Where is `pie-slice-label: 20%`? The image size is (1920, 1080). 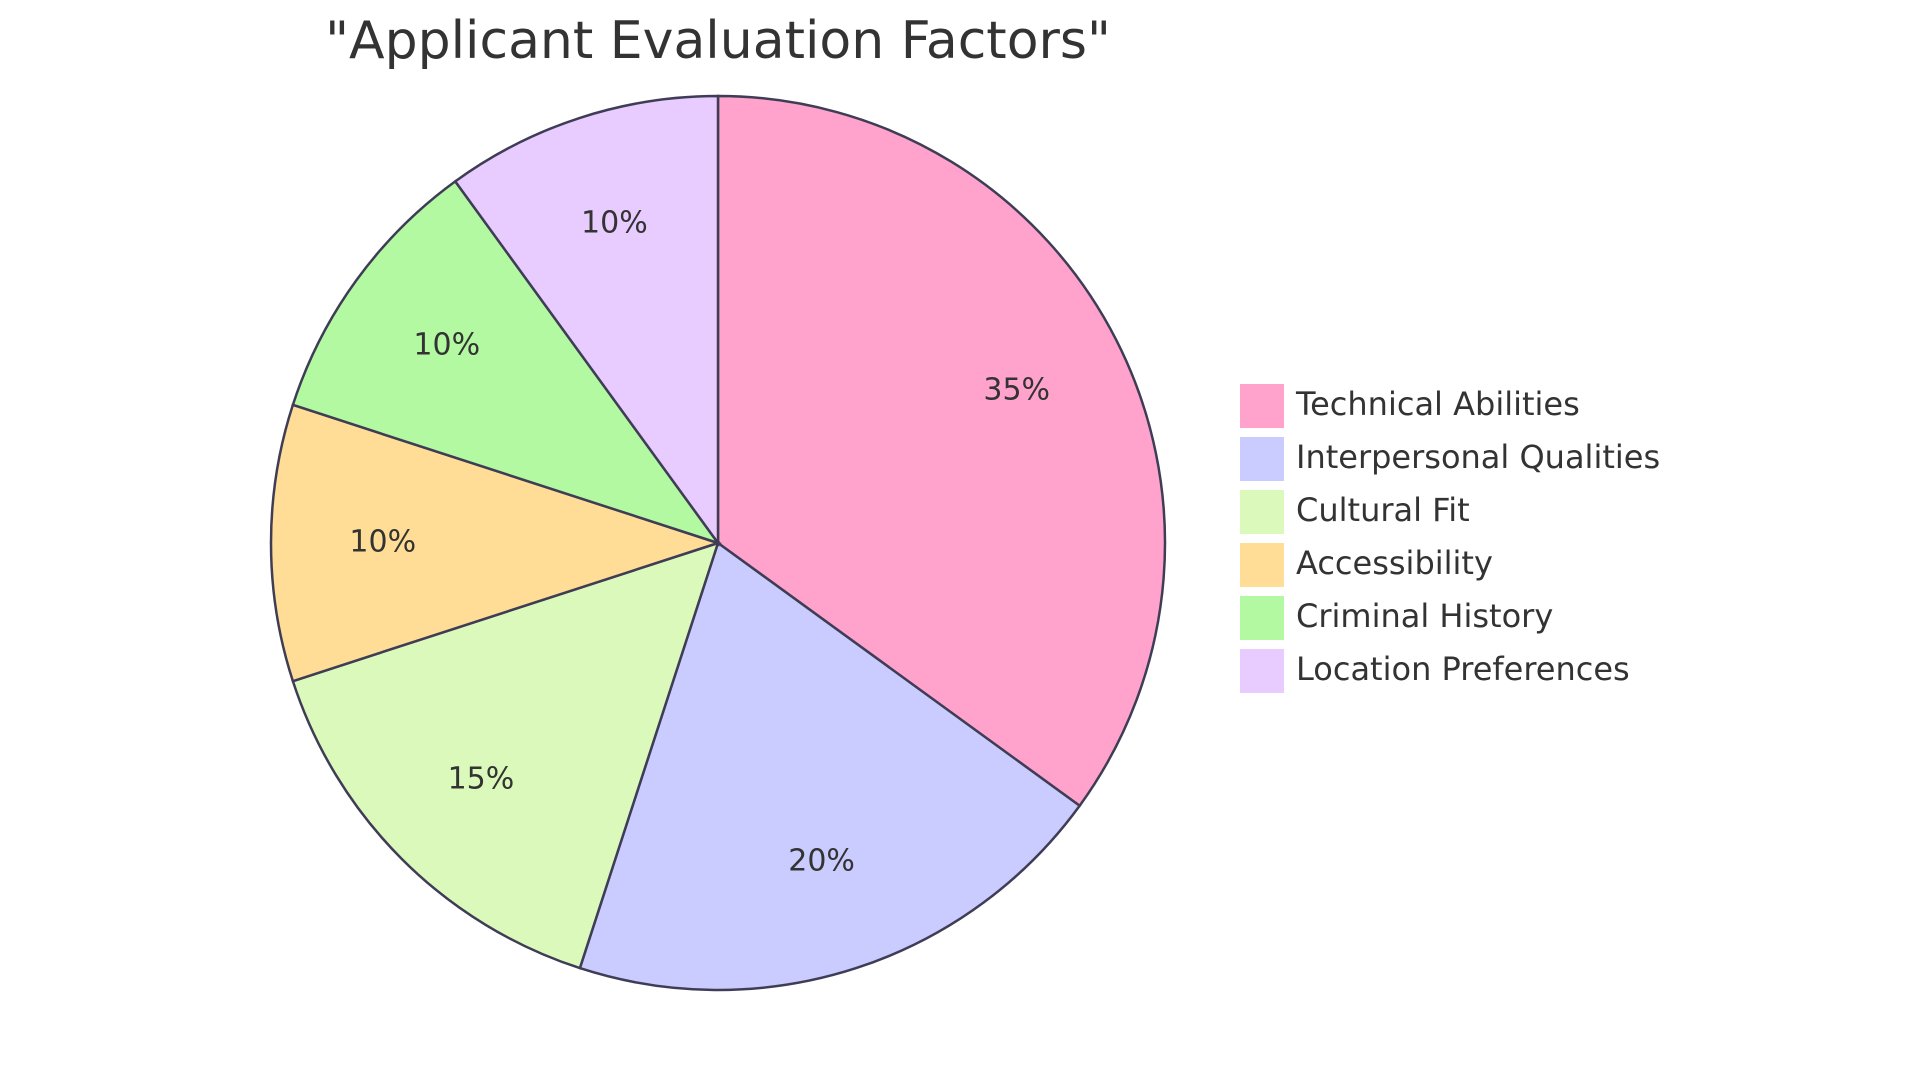 pie-slice-label: 20% is located at coordinates (821, 860).